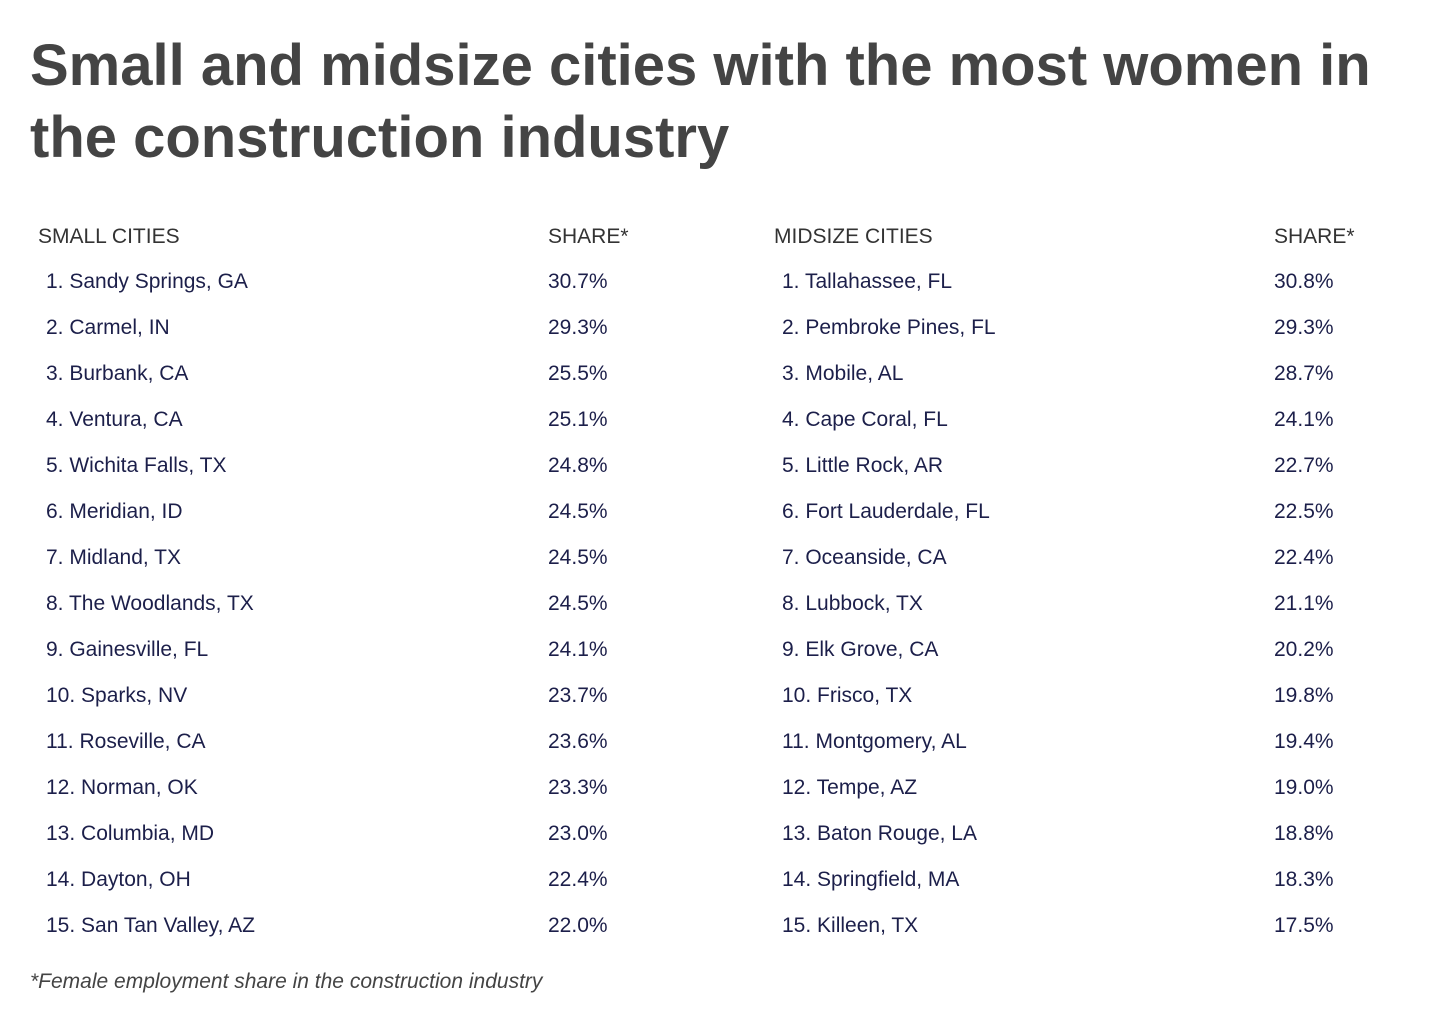  I want to click on small-city-name: 4. Ventura, CA, so click(114, 419).